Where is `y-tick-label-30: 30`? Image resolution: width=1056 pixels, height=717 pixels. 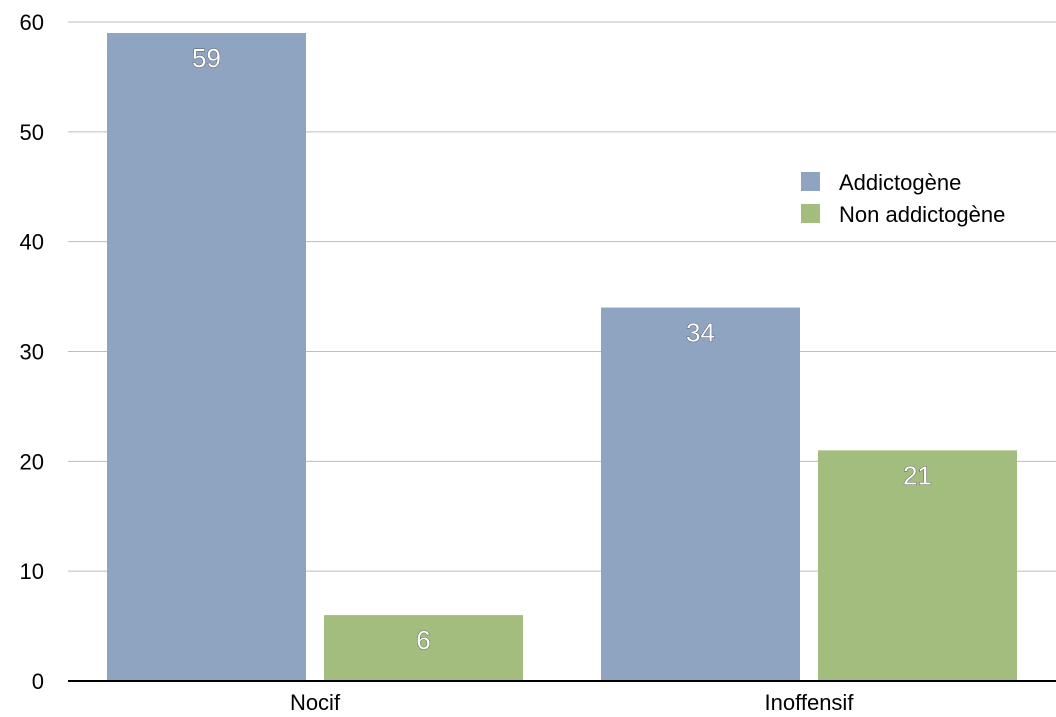
y-tick-label-30: 30 is located at coordinates (32, 352).